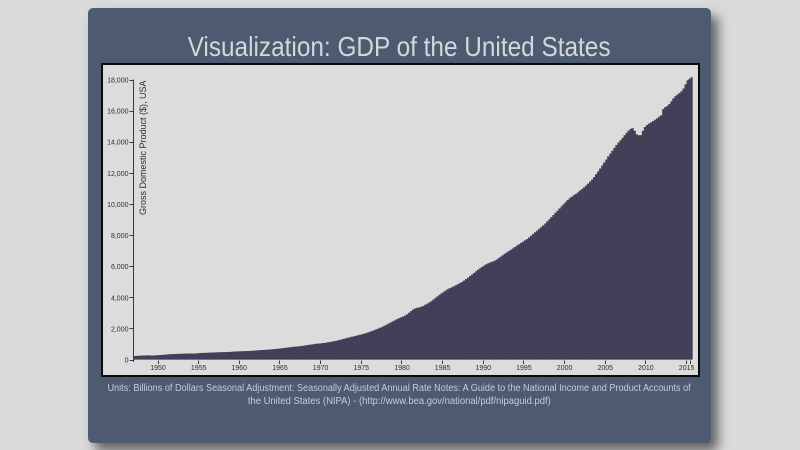  Describe the element at coordinates (127, 361) in the screenshot. I see `svg-text: 0` at that location.